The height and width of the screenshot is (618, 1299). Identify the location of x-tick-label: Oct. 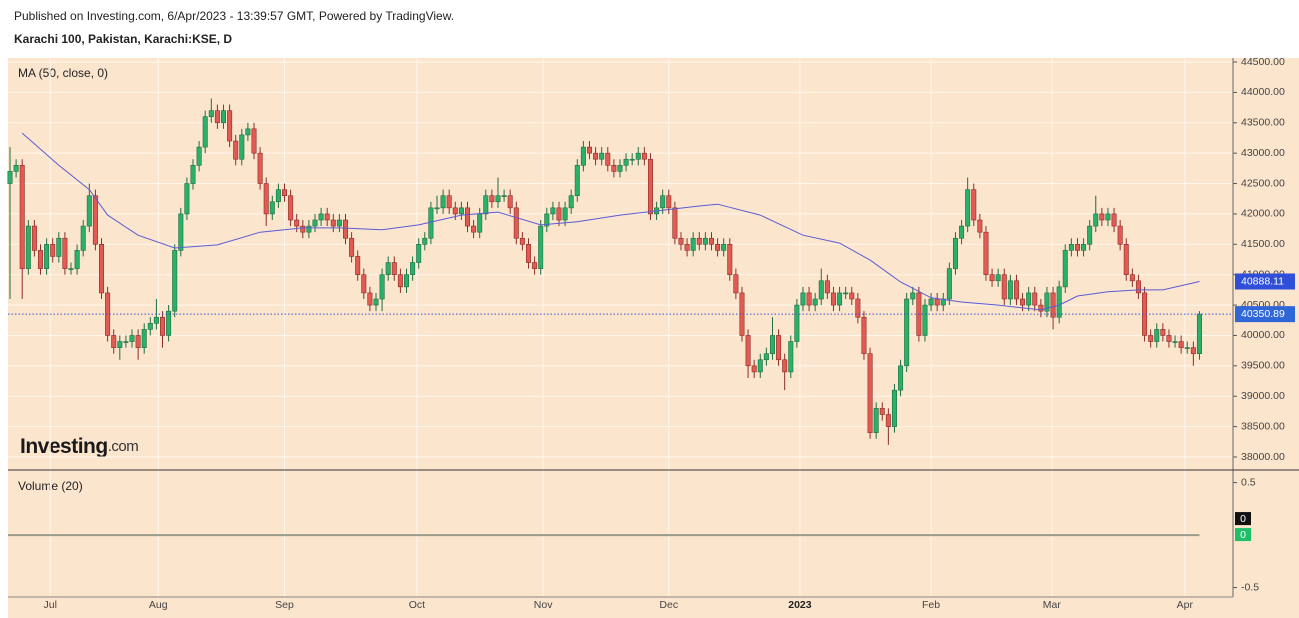
(417, 605).